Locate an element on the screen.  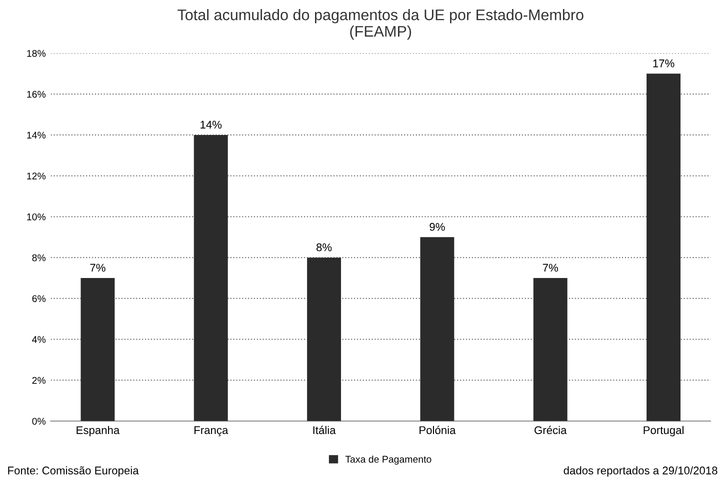
data-label: 9% is located at coordinates (437, 226).